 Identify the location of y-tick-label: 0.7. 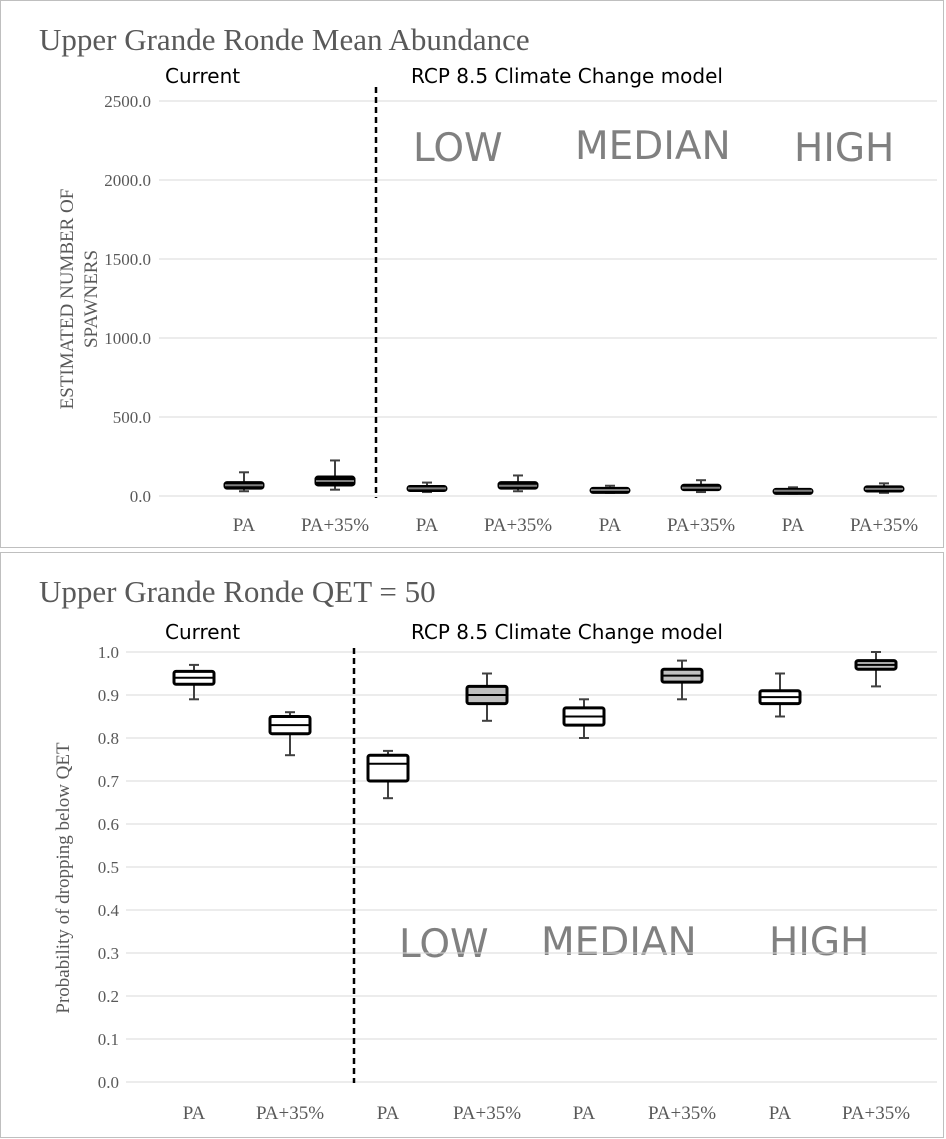
(109, 781).